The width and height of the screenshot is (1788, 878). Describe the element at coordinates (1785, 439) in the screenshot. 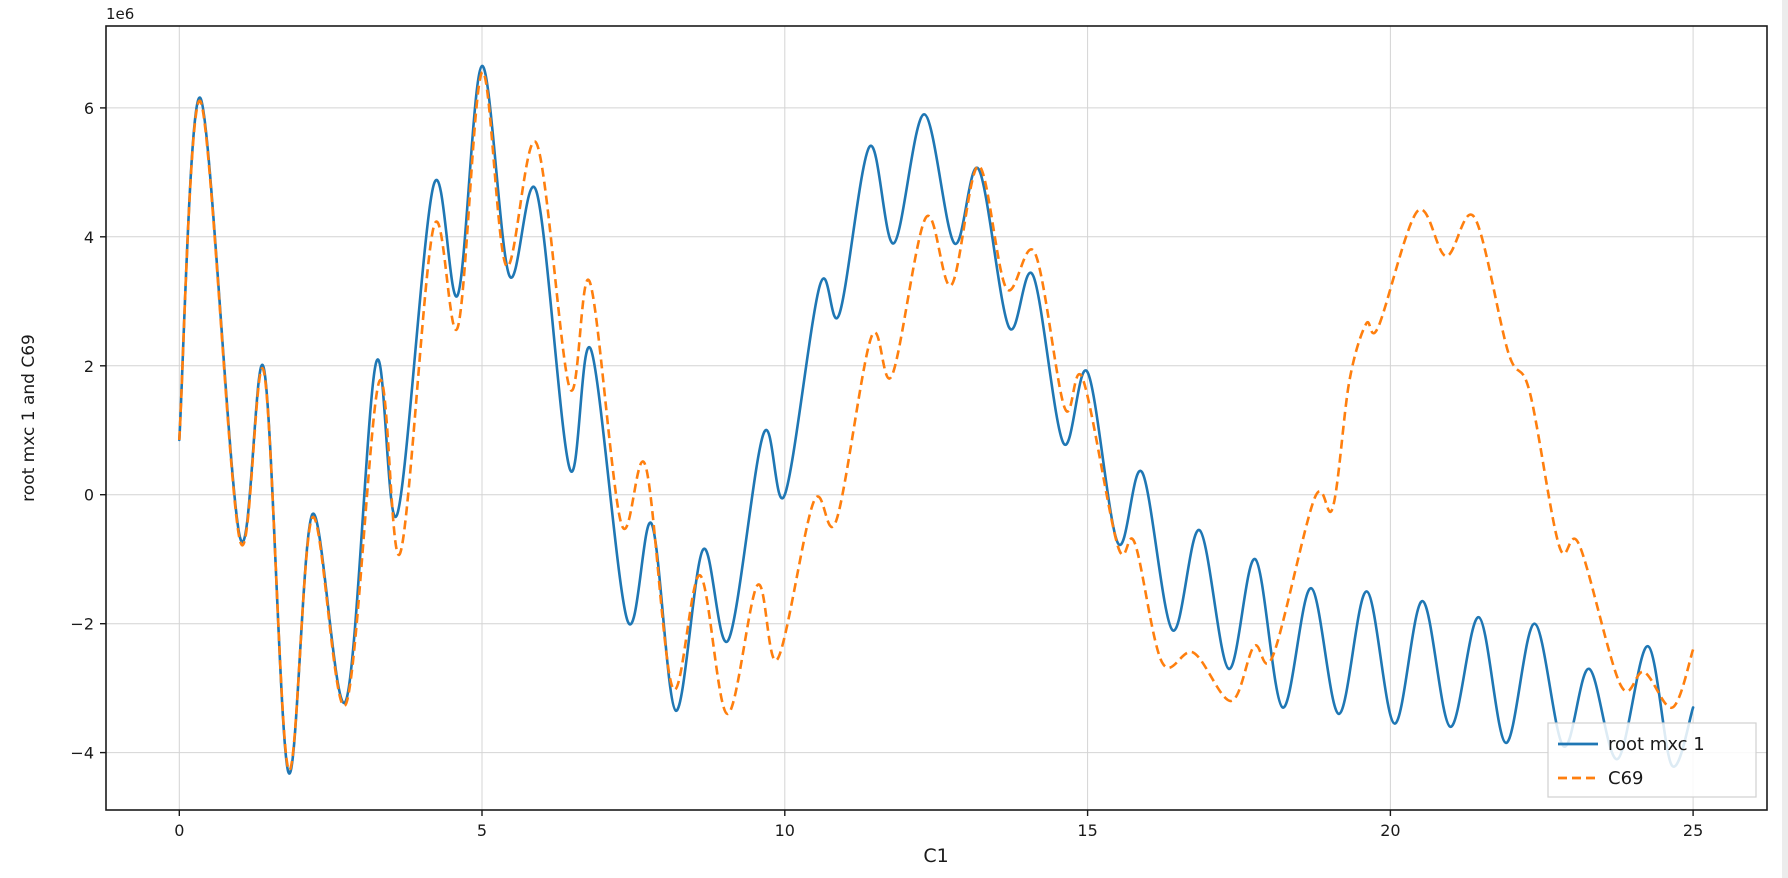

I see `screen-edge-strip` at that location.